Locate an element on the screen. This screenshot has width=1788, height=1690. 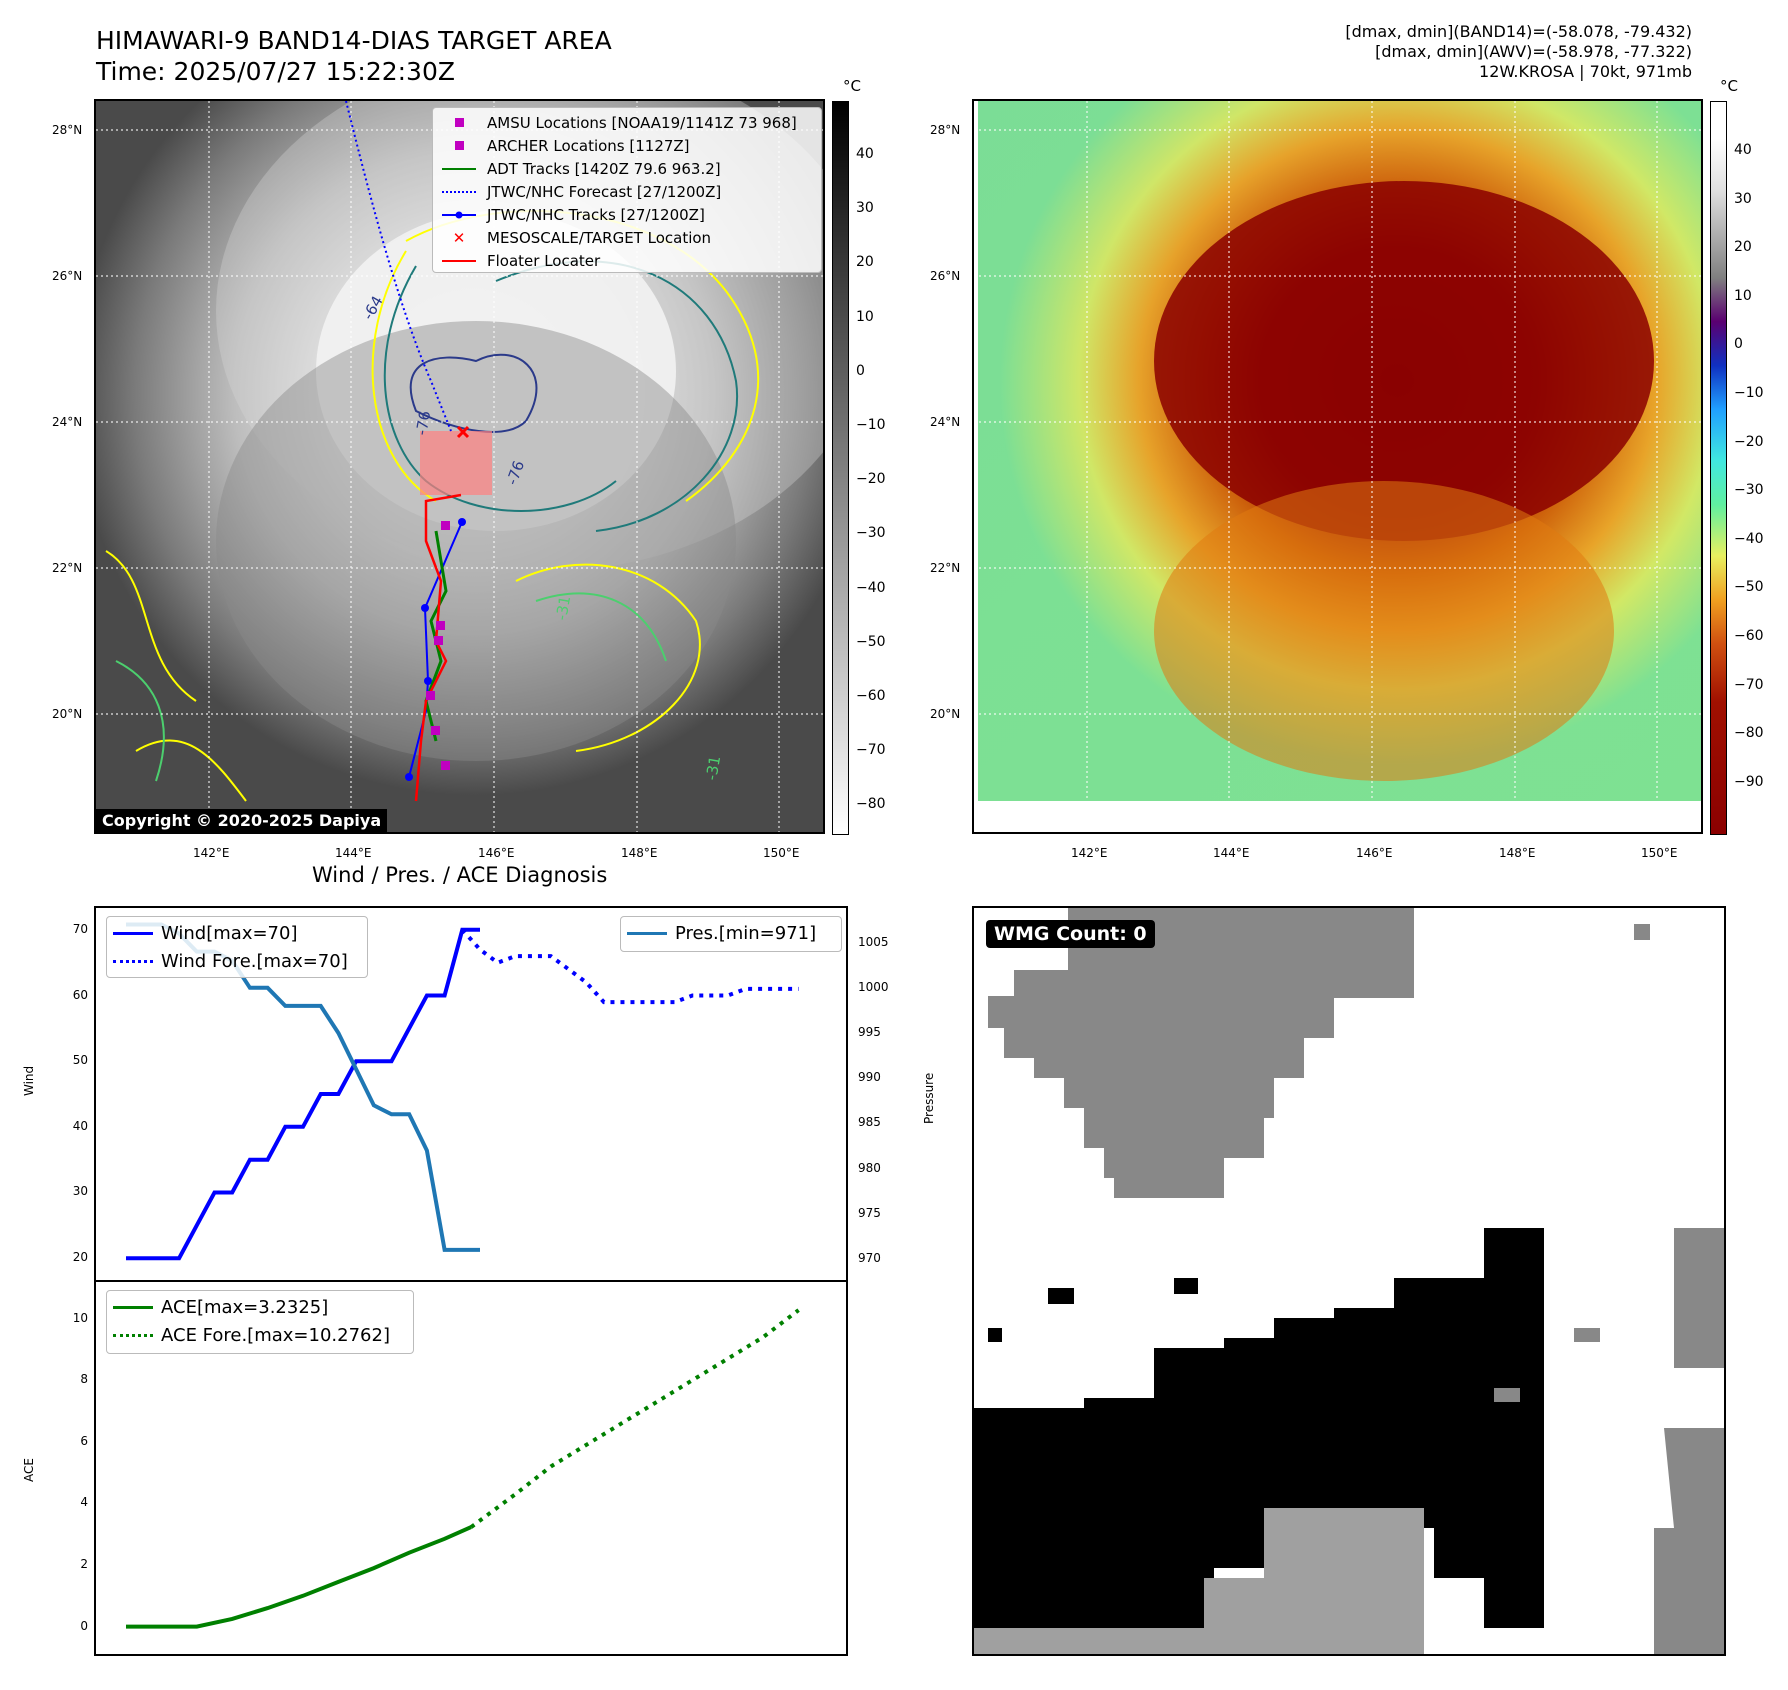
legend-label: Wind[max=70] is located at coordinates (229, 933).